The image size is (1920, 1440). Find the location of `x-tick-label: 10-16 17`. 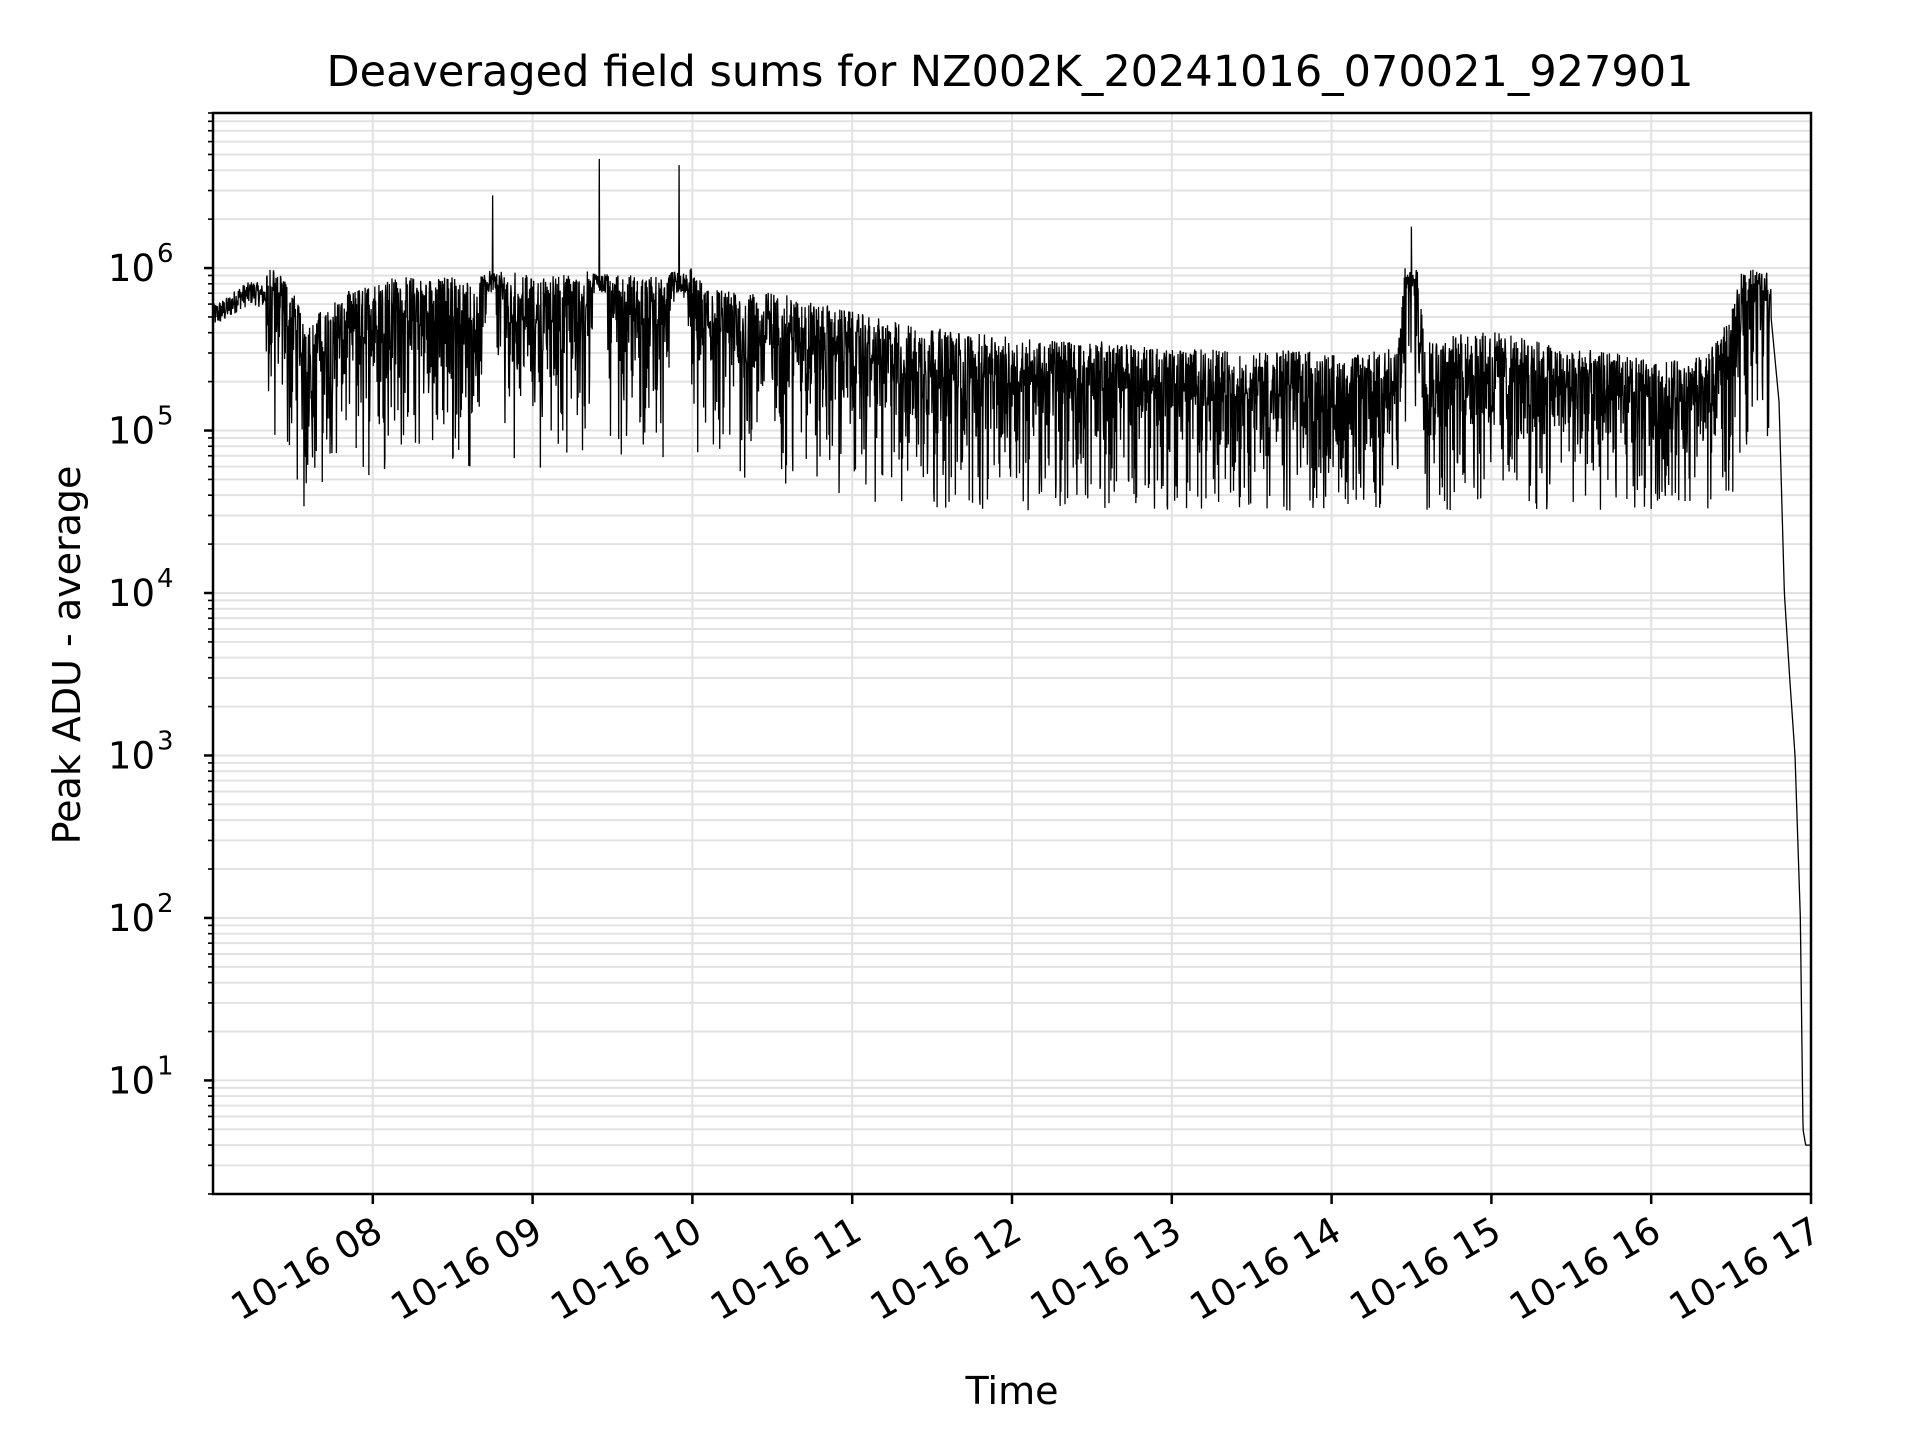

x-tick-label: 10-16 17 is located at coordinates (1745, 1269).